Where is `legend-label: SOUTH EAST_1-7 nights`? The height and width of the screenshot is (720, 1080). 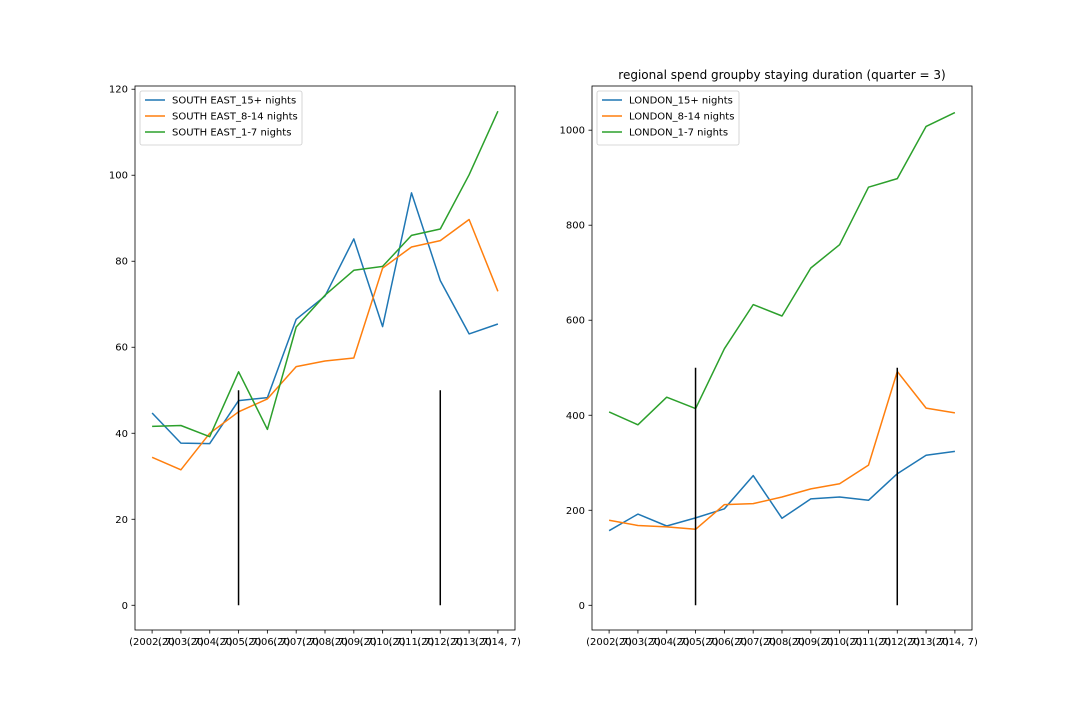 legend-label: SOUTH EAST_1-7 nights is located at coordinates (231, 133).